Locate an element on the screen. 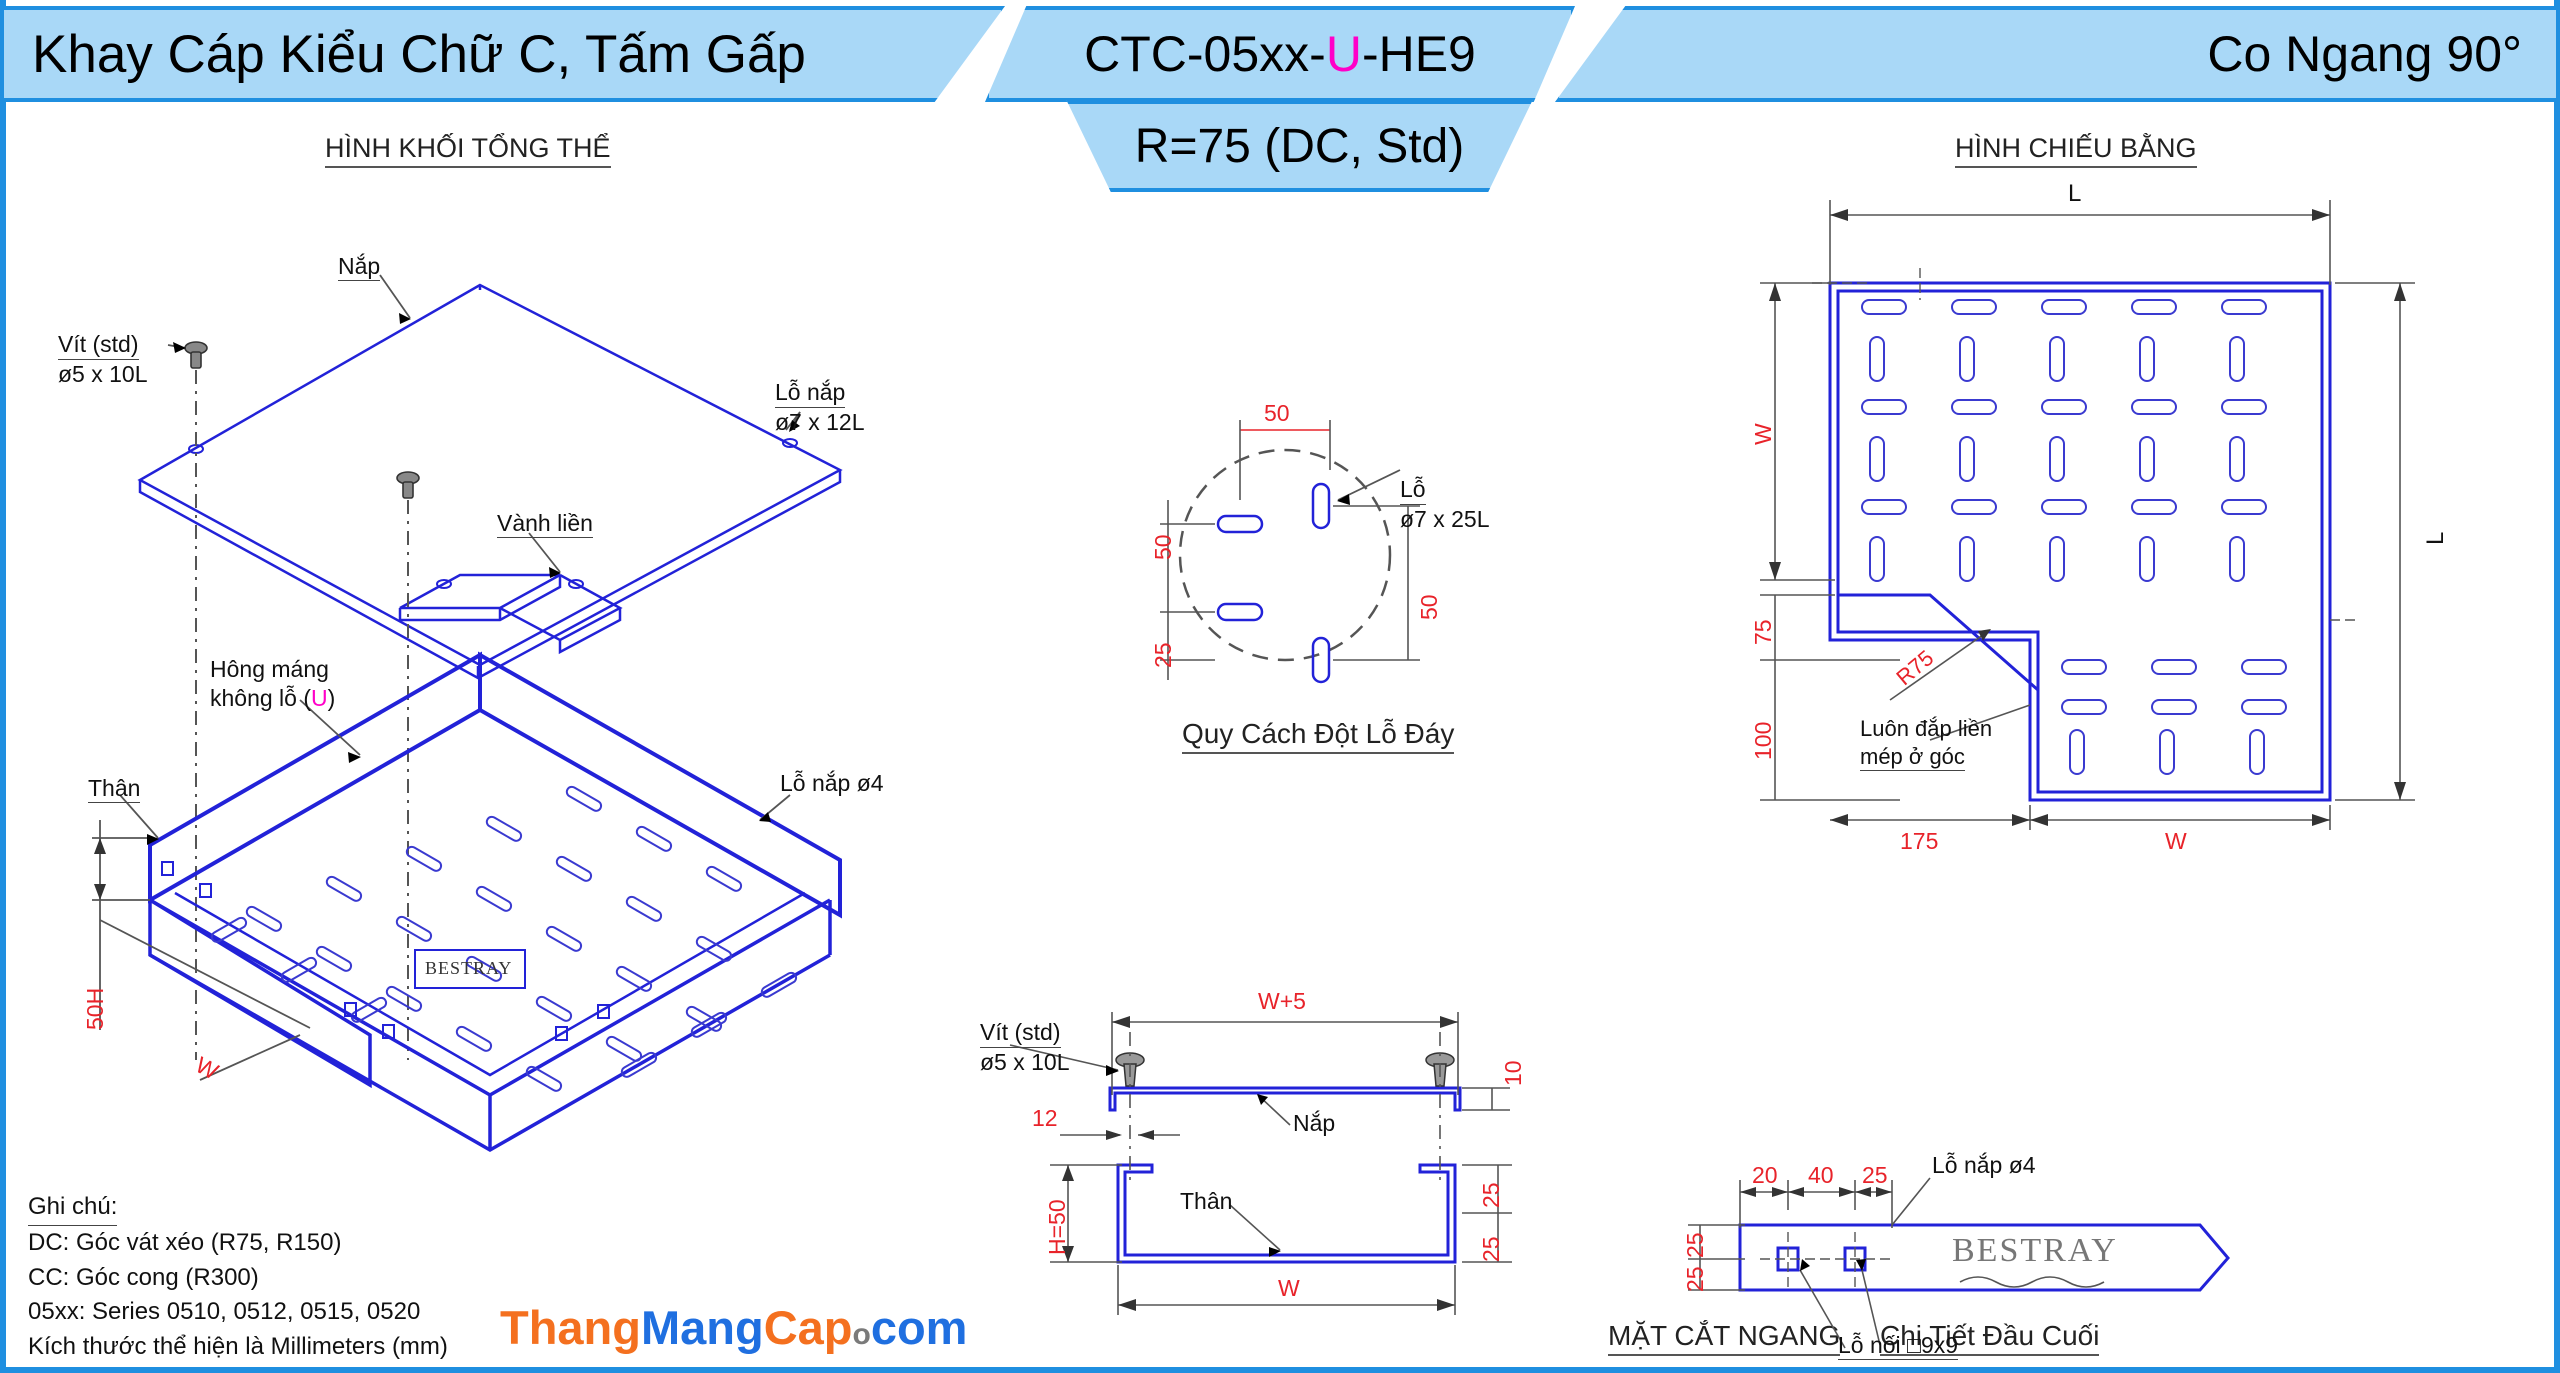 The width and height of the screenshot is (2560, 1373). end-dim-20: 20 is located at coordinates (1765, 1175).